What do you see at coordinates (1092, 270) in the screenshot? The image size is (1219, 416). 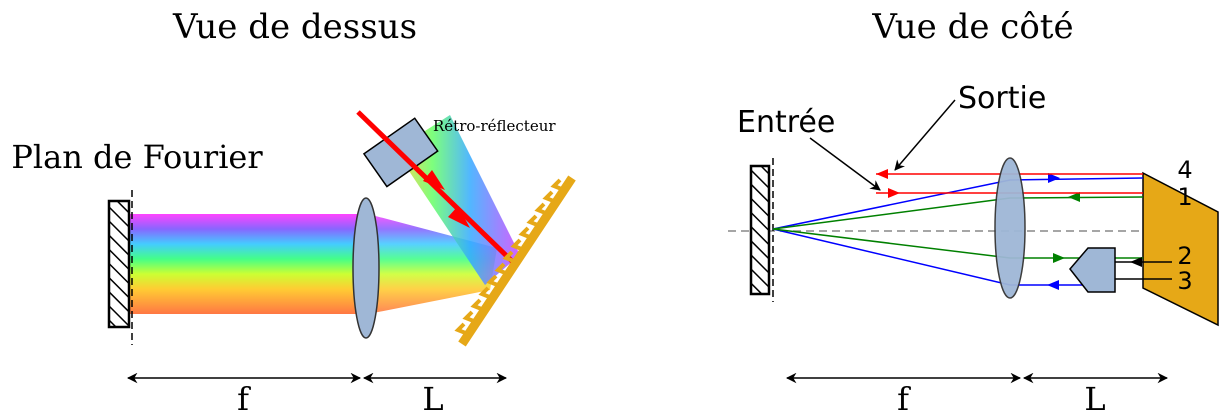 I see `side-retroreflector` at bounding box center [1092, 270].